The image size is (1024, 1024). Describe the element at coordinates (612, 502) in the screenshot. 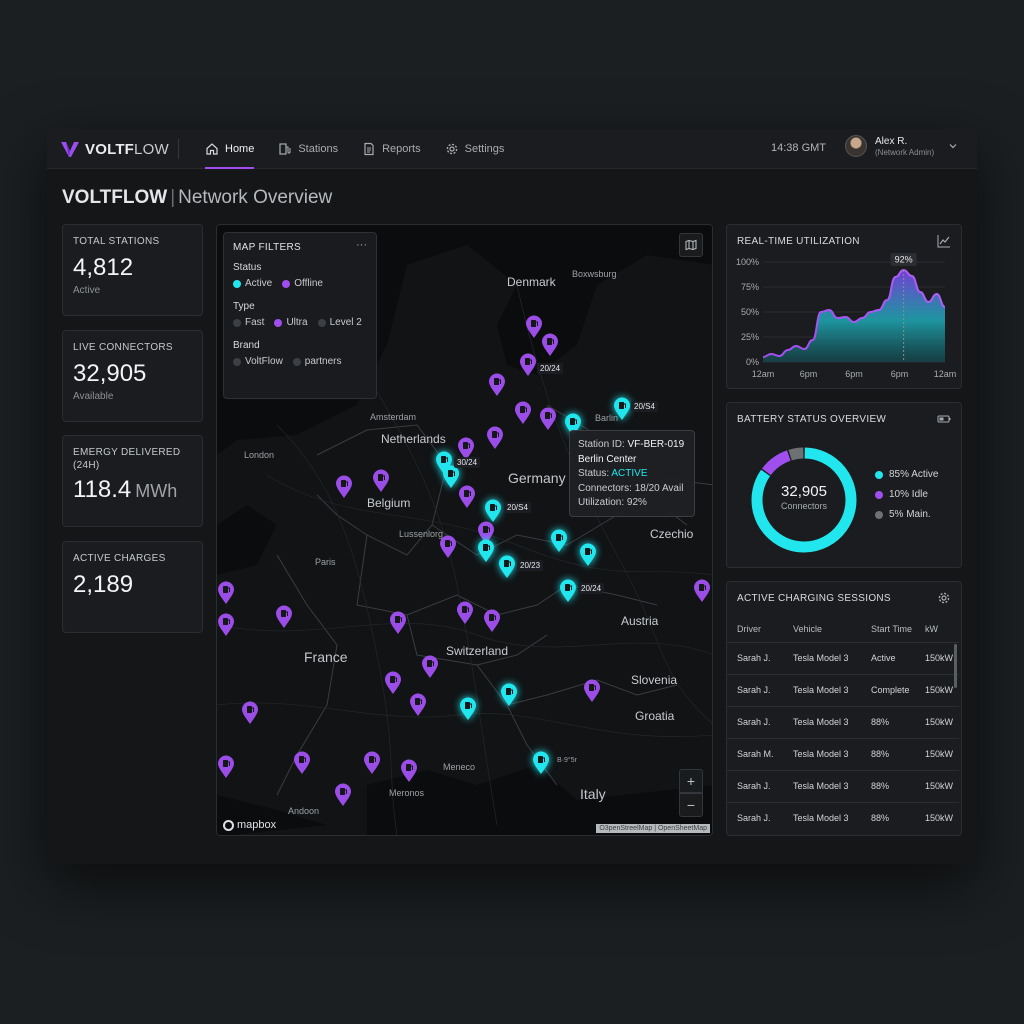

I see `tooltip-utilization: Utilization: 92%` at that location.